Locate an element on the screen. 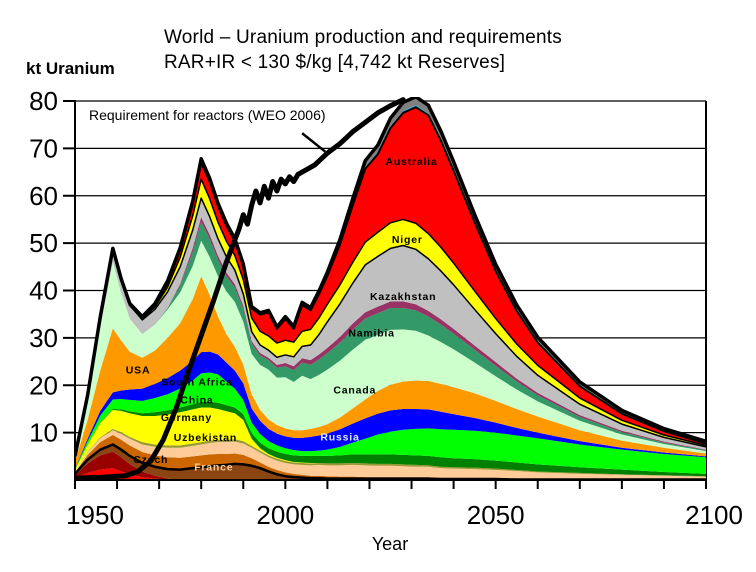  area-czech is located at coordinates (390, 457).